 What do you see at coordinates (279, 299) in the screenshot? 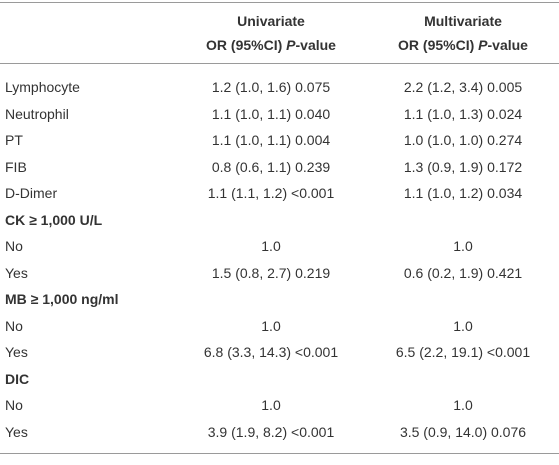
I see `table-row: MB ≥ 1,000 ng/ml` at bounding box center [279, 299].